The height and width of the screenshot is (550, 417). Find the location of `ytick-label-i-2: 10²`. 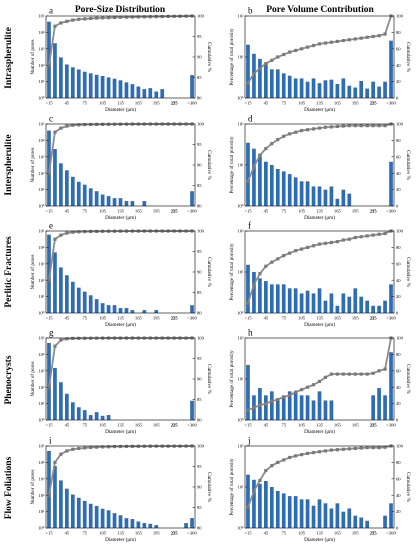

ytick-label-i-2: 10² is located at coordinates (42, 495).